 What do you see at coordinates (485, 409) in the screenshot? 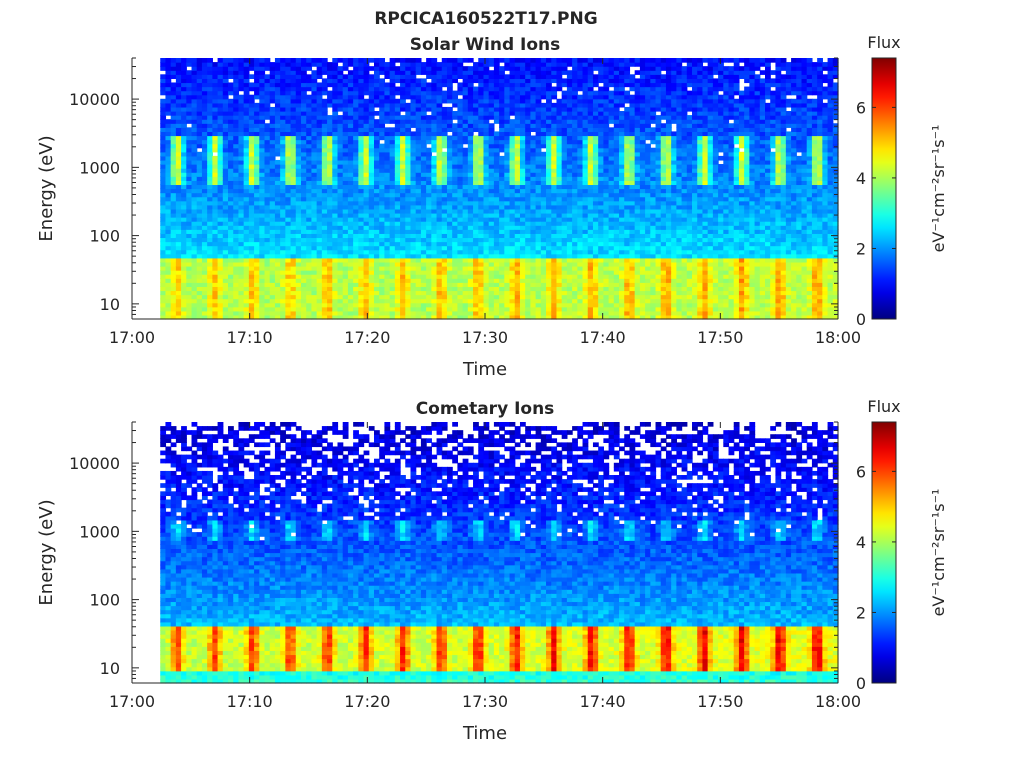
I see `panel-title: Cometary Ions` at bounding box center [485, 409].